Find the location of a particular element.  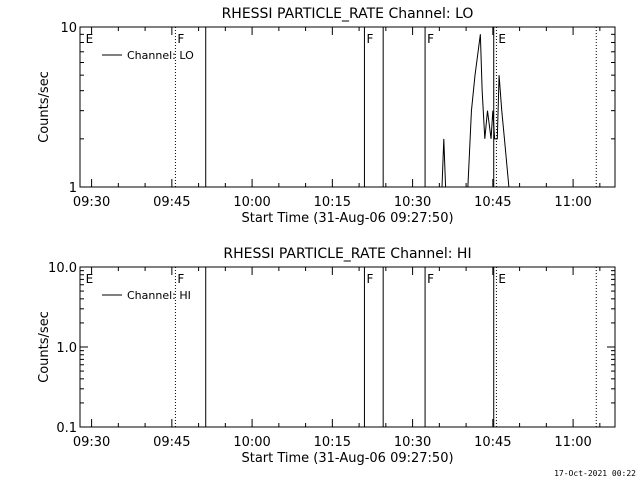

hi-x-tick-label: 11:00 is located at coordinates (572, 442).